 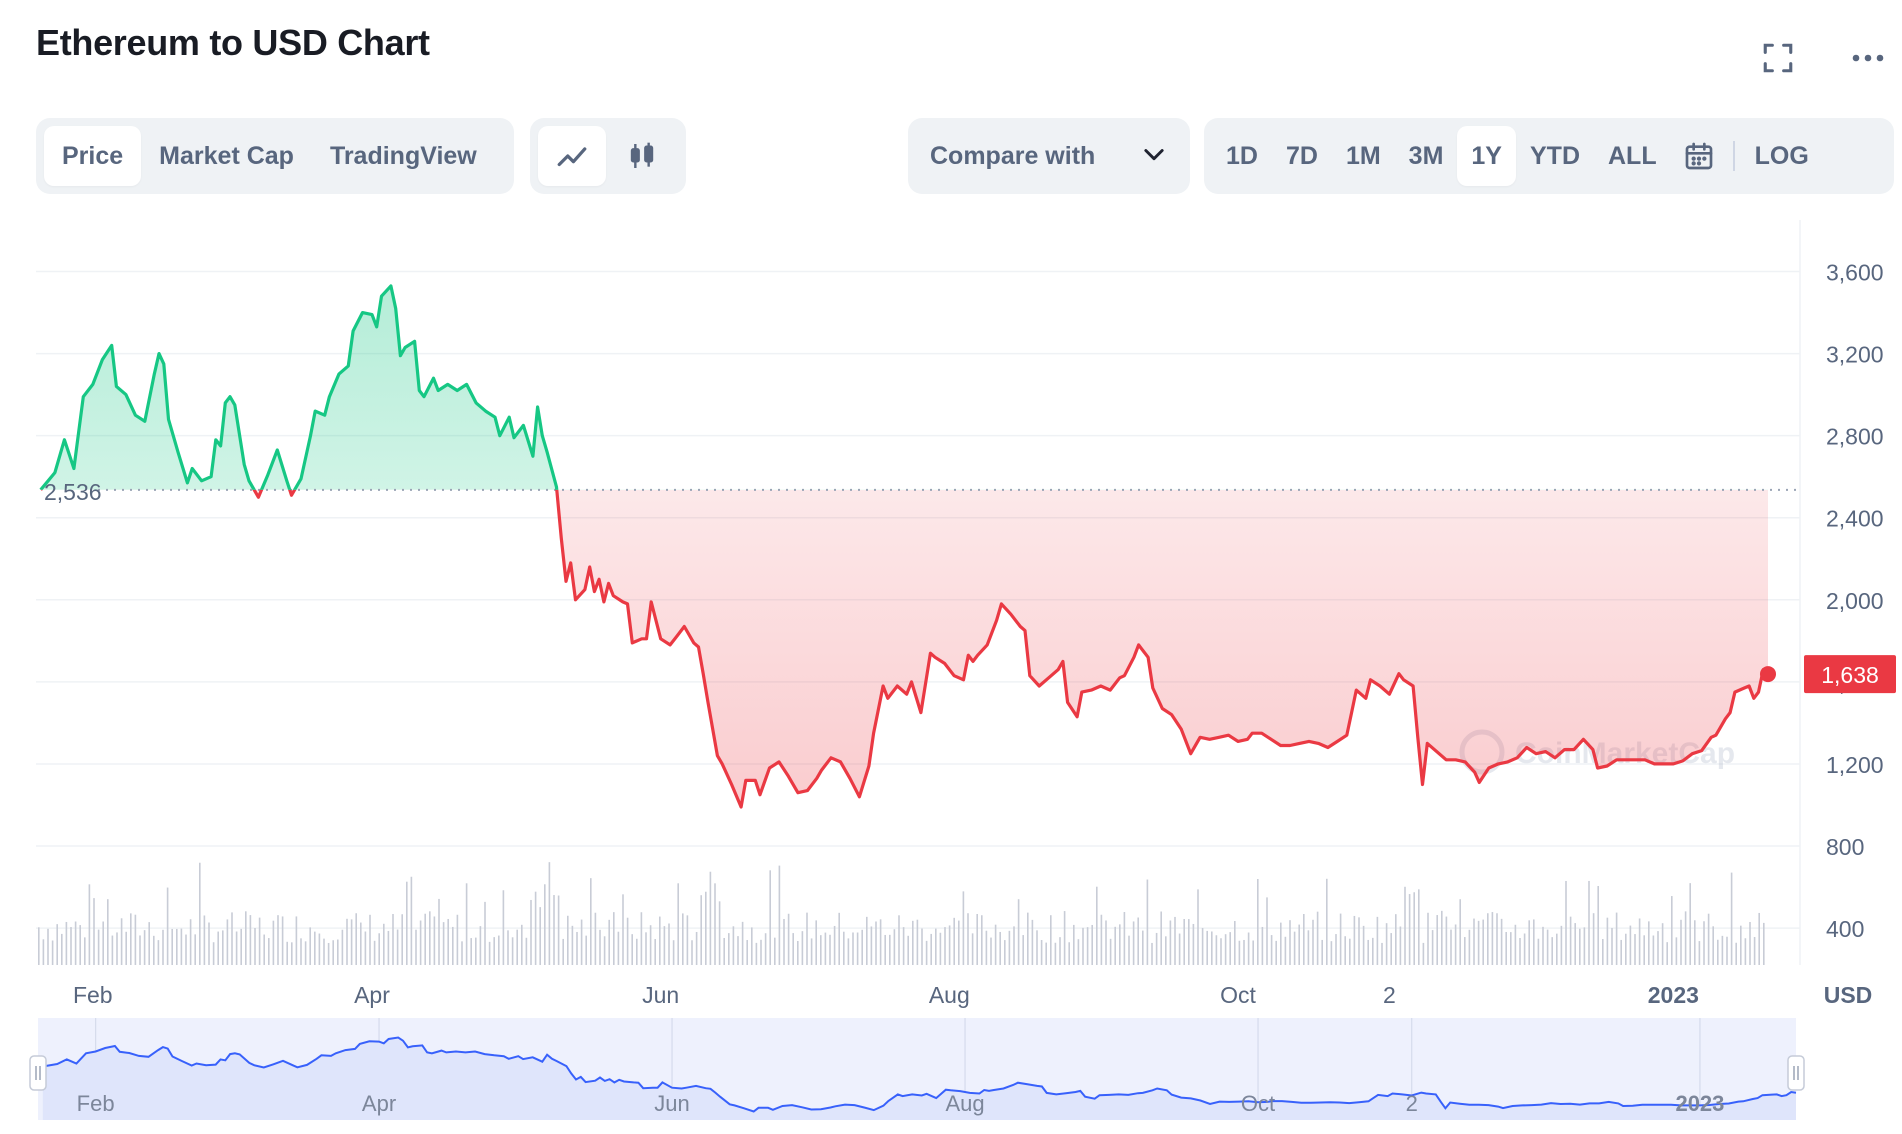 I want to click on y-tick-label: 1,200, so click(x=1855, y=765).